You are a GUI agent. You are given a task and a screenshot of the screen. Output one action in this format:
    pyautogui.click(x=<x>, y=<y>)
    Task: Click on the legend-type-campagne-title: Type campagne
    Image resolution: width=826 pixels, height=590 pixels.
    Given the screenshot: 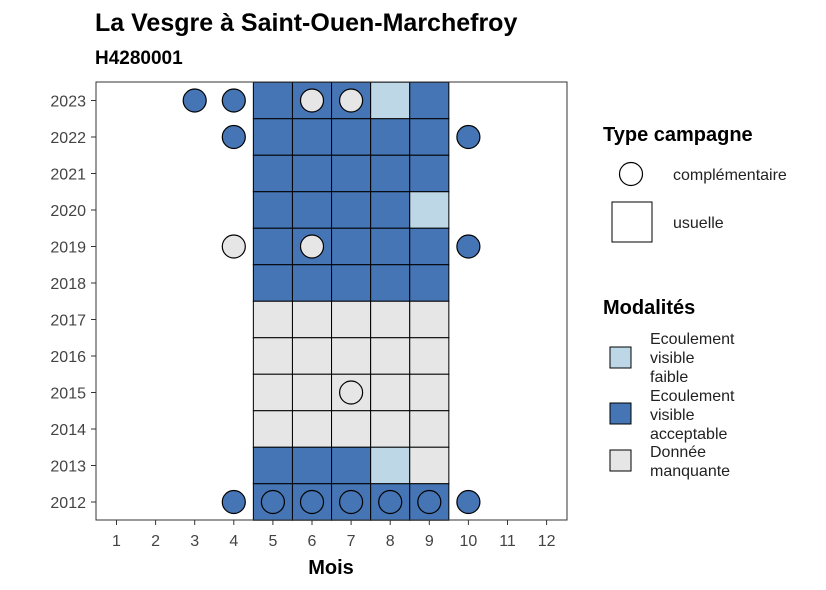 What is the action you would take?
    pyautogui.click(x=678, y=135)
    